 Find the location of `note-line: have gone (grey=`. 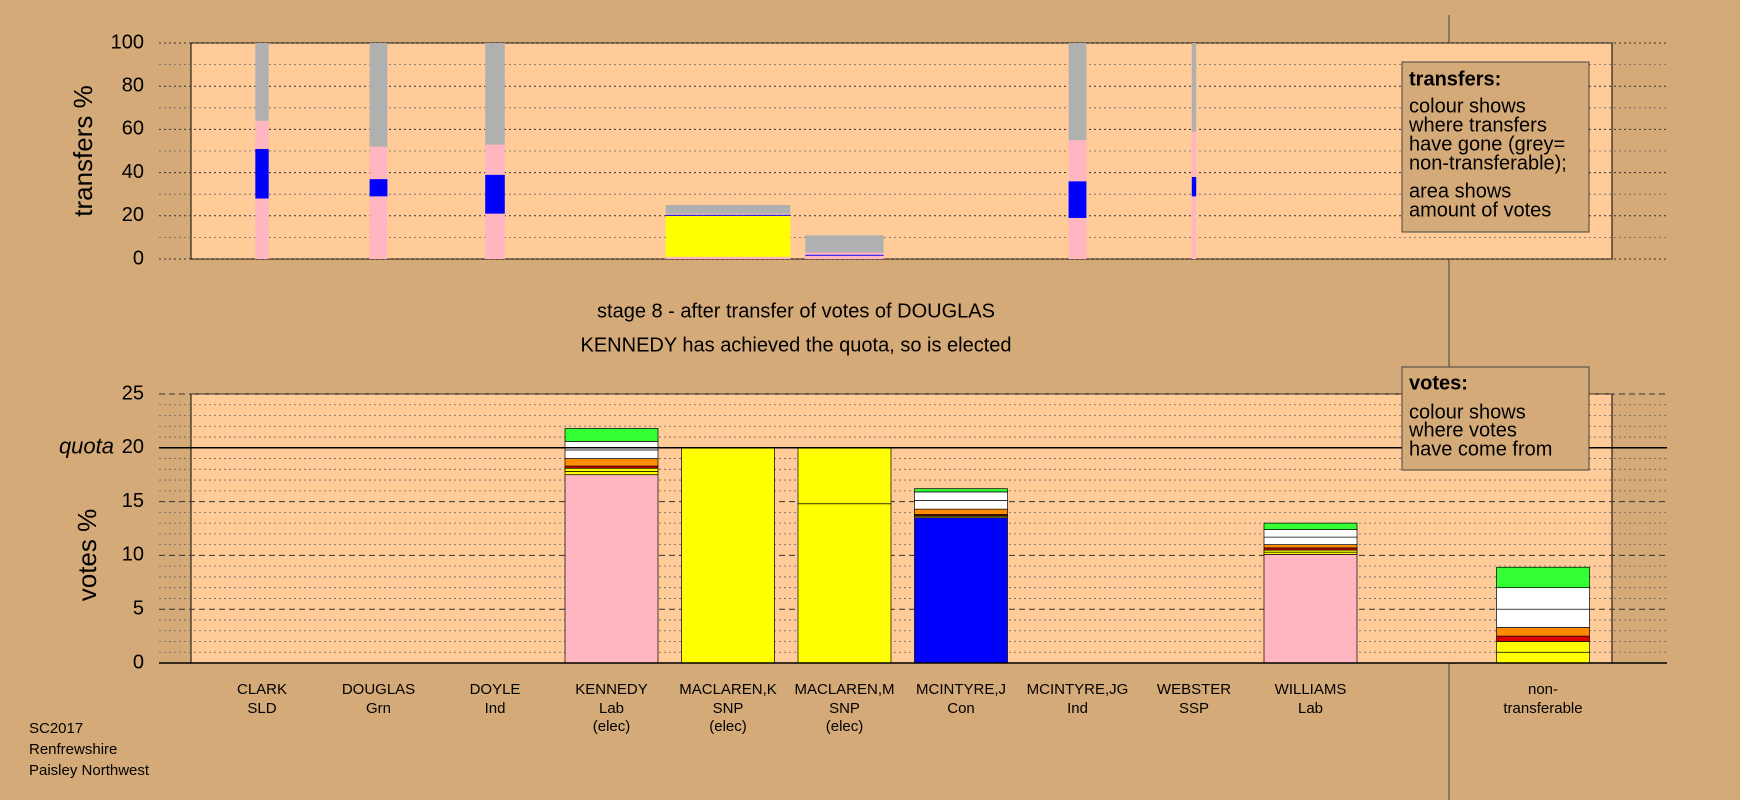

note-line: have gone (grey= is located at coordinates (1487, 144).